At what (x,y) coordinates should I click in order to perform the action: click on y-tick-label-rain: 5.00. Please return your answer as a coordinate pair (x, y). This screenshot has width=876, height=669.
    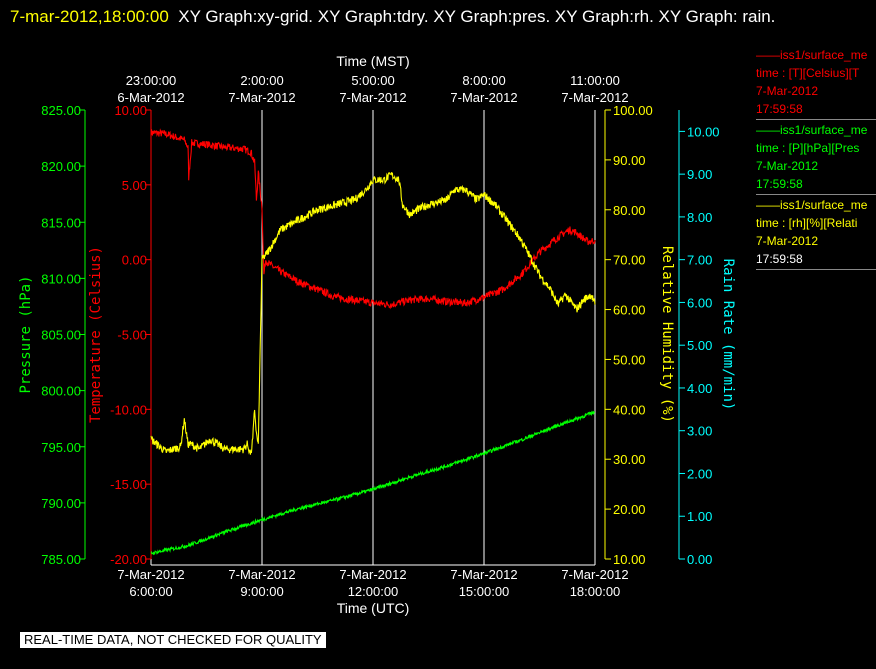
    Looking at the image, I should click on (699, 345).